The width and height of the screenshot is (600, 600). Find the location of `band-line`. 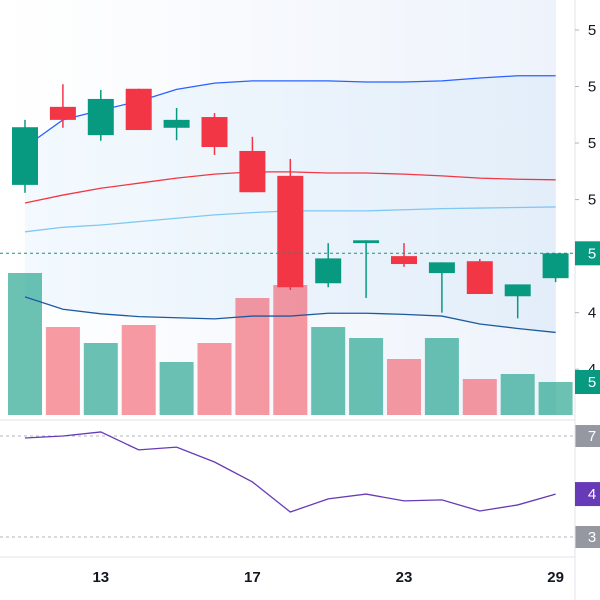

band-line is located at coordinates (290, 315).